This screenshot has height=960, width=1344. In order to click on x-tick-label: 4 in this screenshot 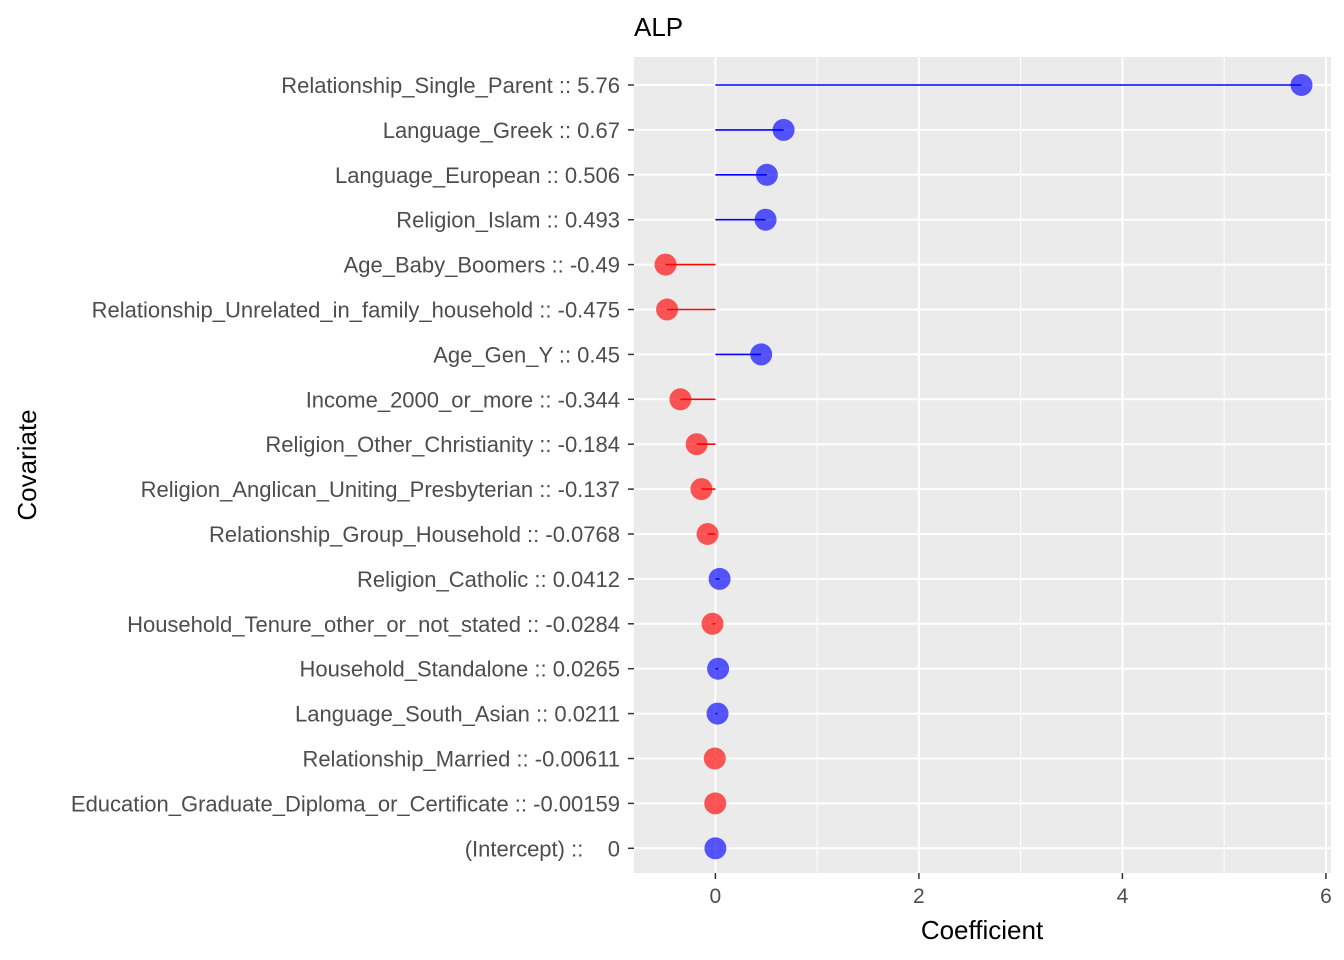, I will do `click(1123, 896)`.